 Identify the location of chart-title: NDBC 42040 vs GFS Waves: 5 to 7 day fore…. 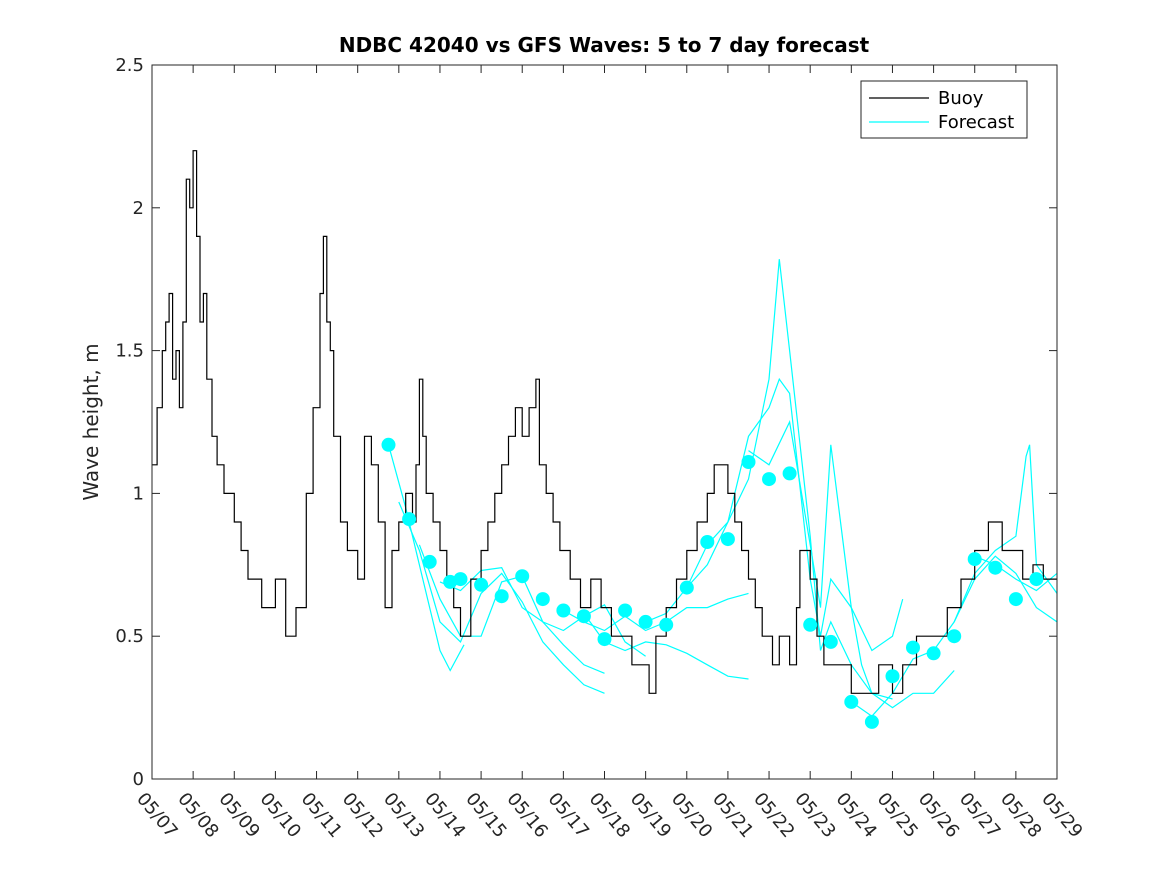
(604, 45).